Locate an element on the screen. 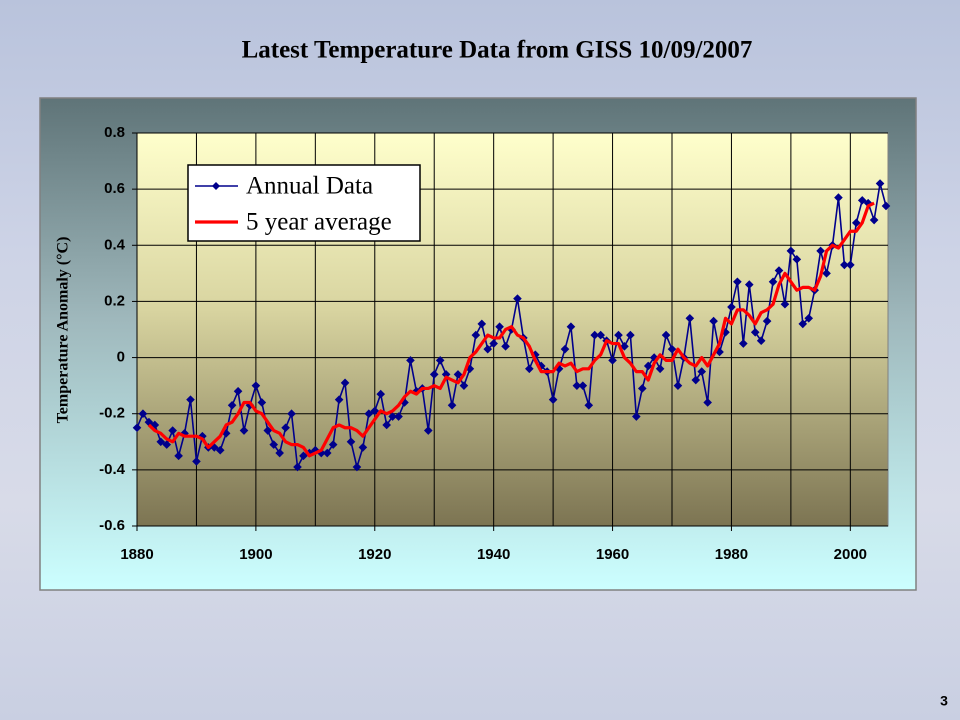 The height and width of the screenshot is (720, 960). y-tick-label: -0.4 is located at coordinates (112, 469).